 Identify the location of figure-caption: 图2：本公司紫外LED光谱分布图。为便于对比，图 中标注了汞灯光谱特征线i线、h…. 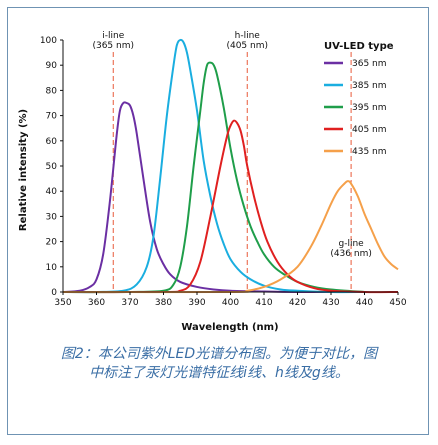
(219, 364).